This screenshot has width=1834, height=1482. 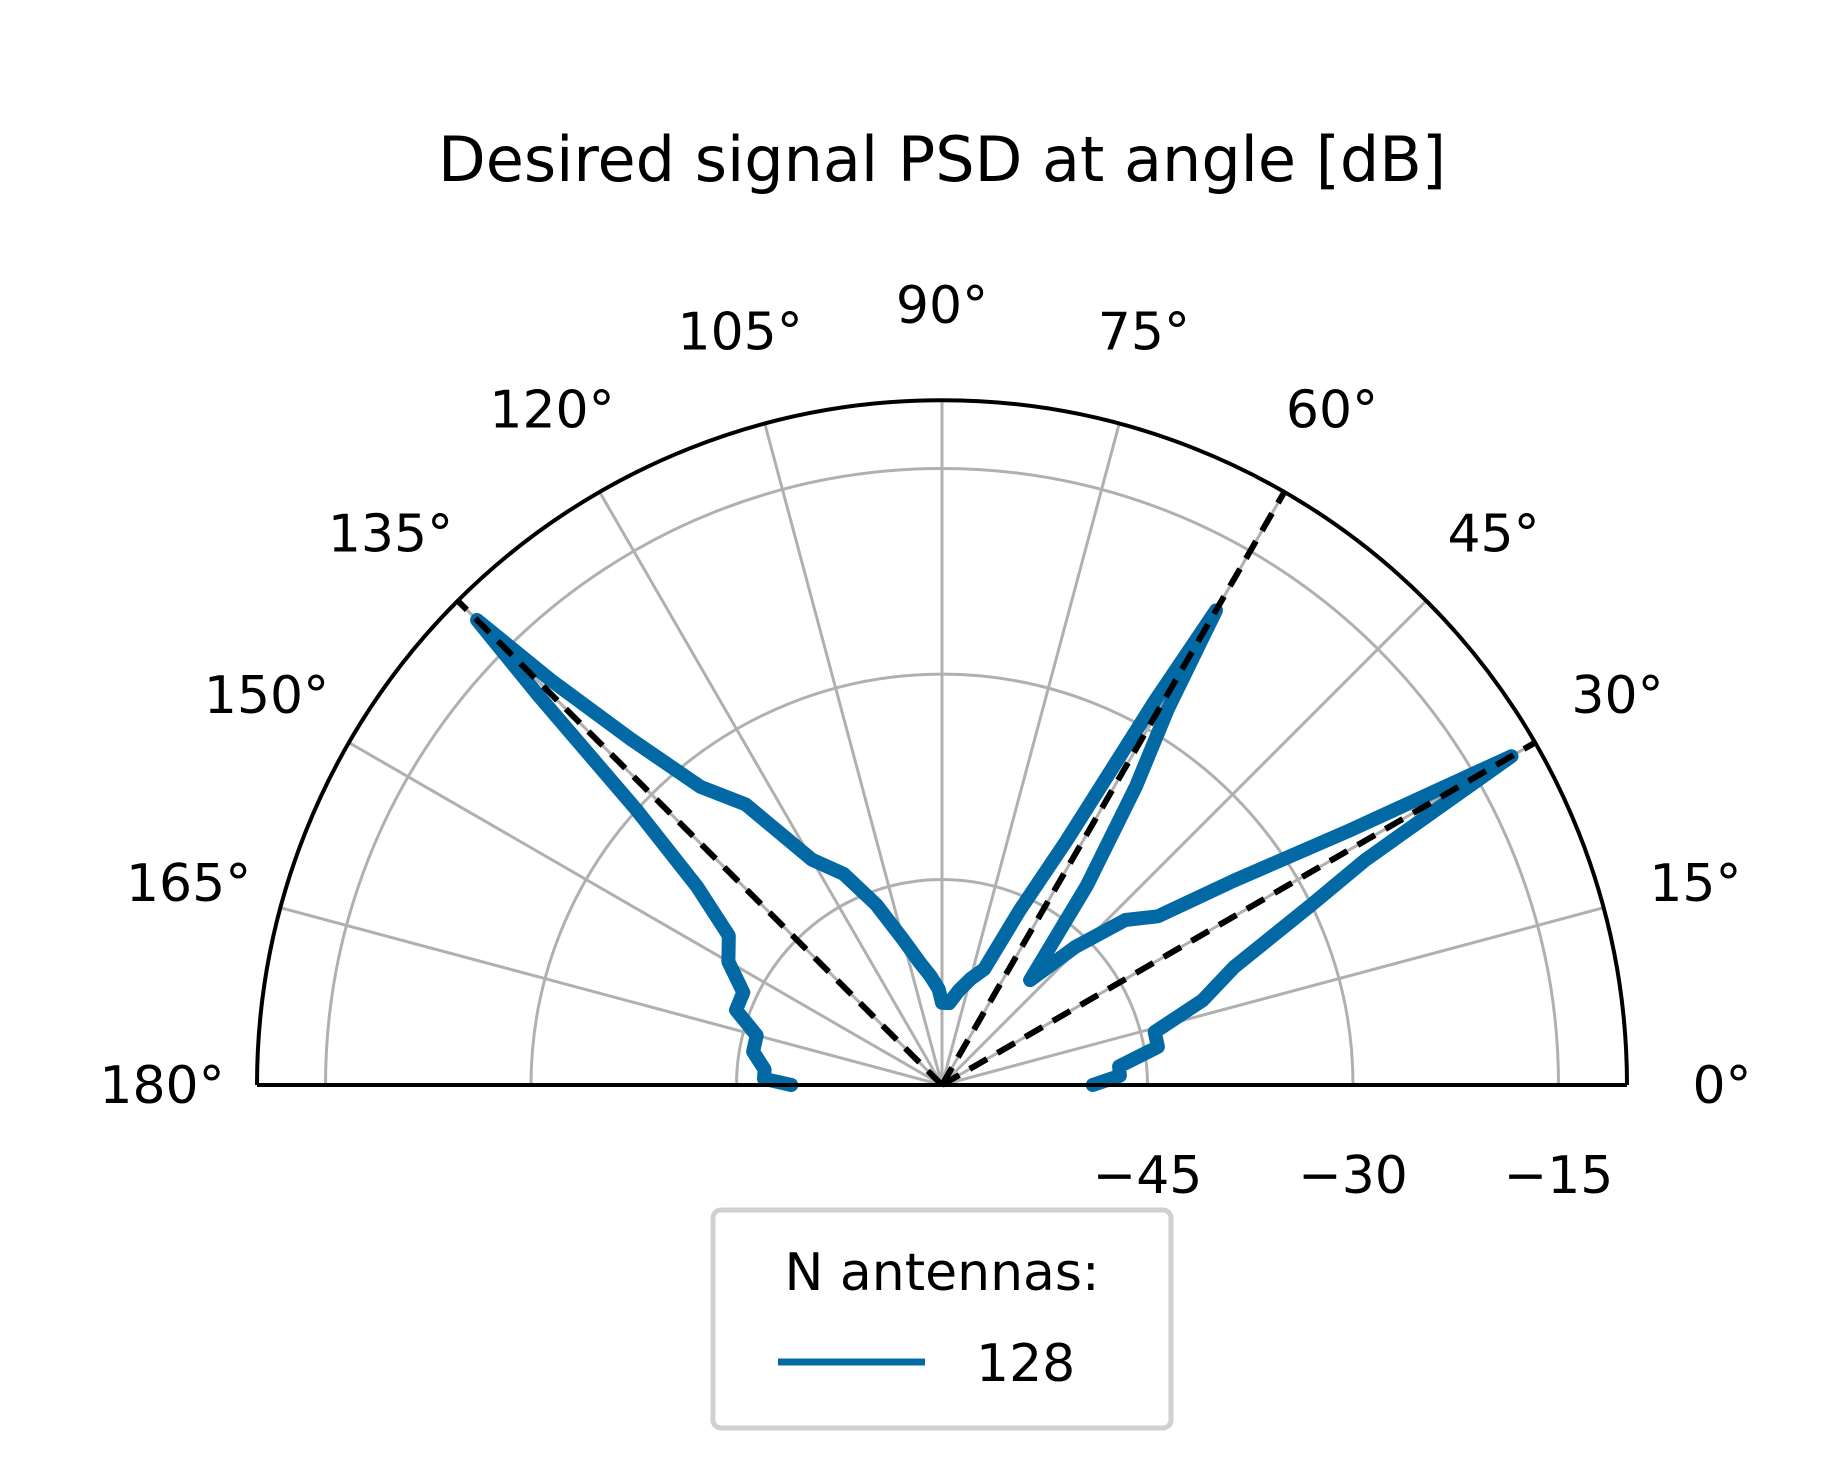 What do you see at coordinates (1332, 411) in the screenshot?
I see `theta-tick-label-60: 60°` at bounding box center [1332, 411].